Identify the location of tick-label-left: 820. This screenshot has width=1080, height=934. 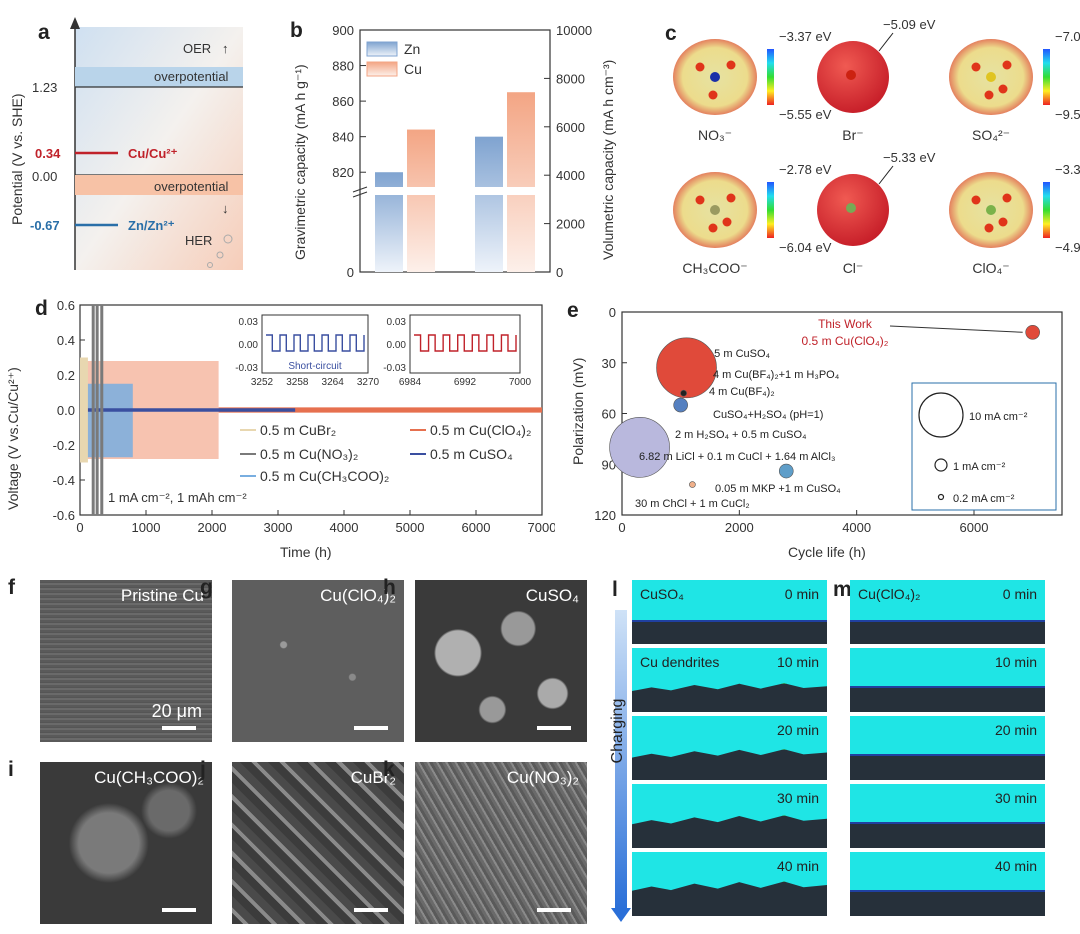
(343, 172).